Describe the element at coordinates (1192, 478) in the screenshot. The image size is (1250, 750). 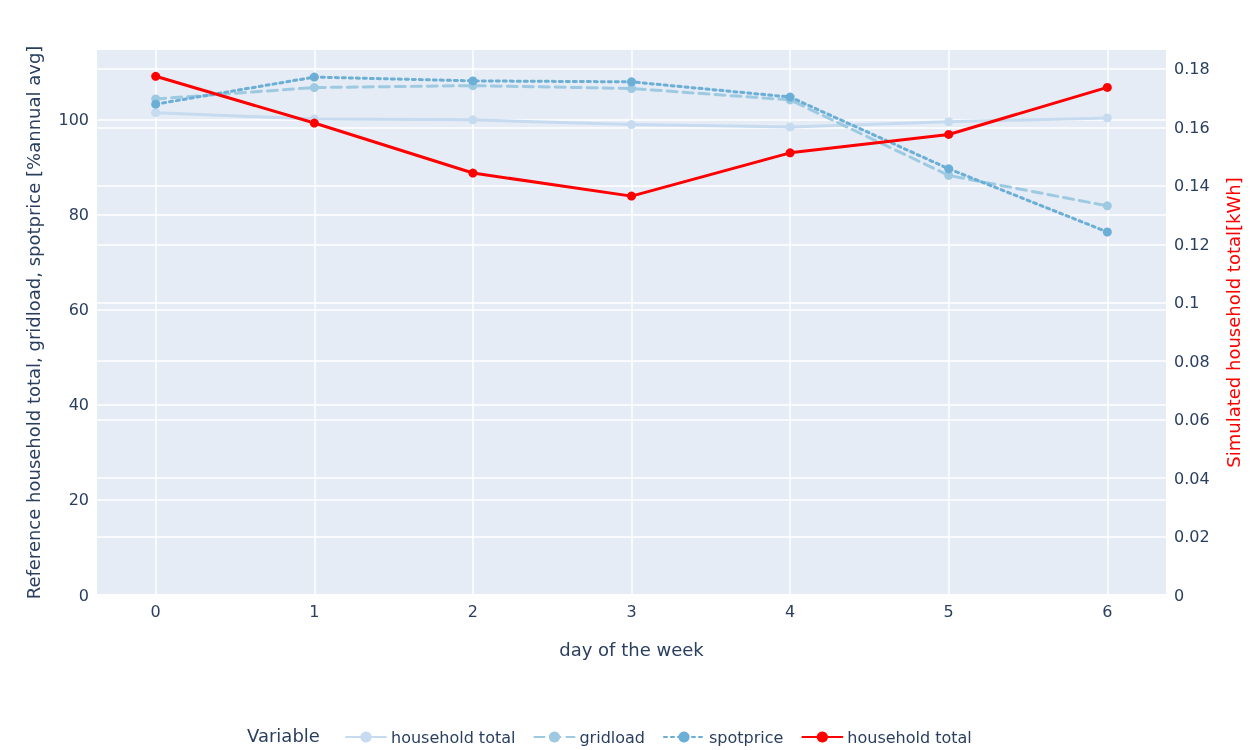
I see `y2-tick-label: 0.04` at that location.